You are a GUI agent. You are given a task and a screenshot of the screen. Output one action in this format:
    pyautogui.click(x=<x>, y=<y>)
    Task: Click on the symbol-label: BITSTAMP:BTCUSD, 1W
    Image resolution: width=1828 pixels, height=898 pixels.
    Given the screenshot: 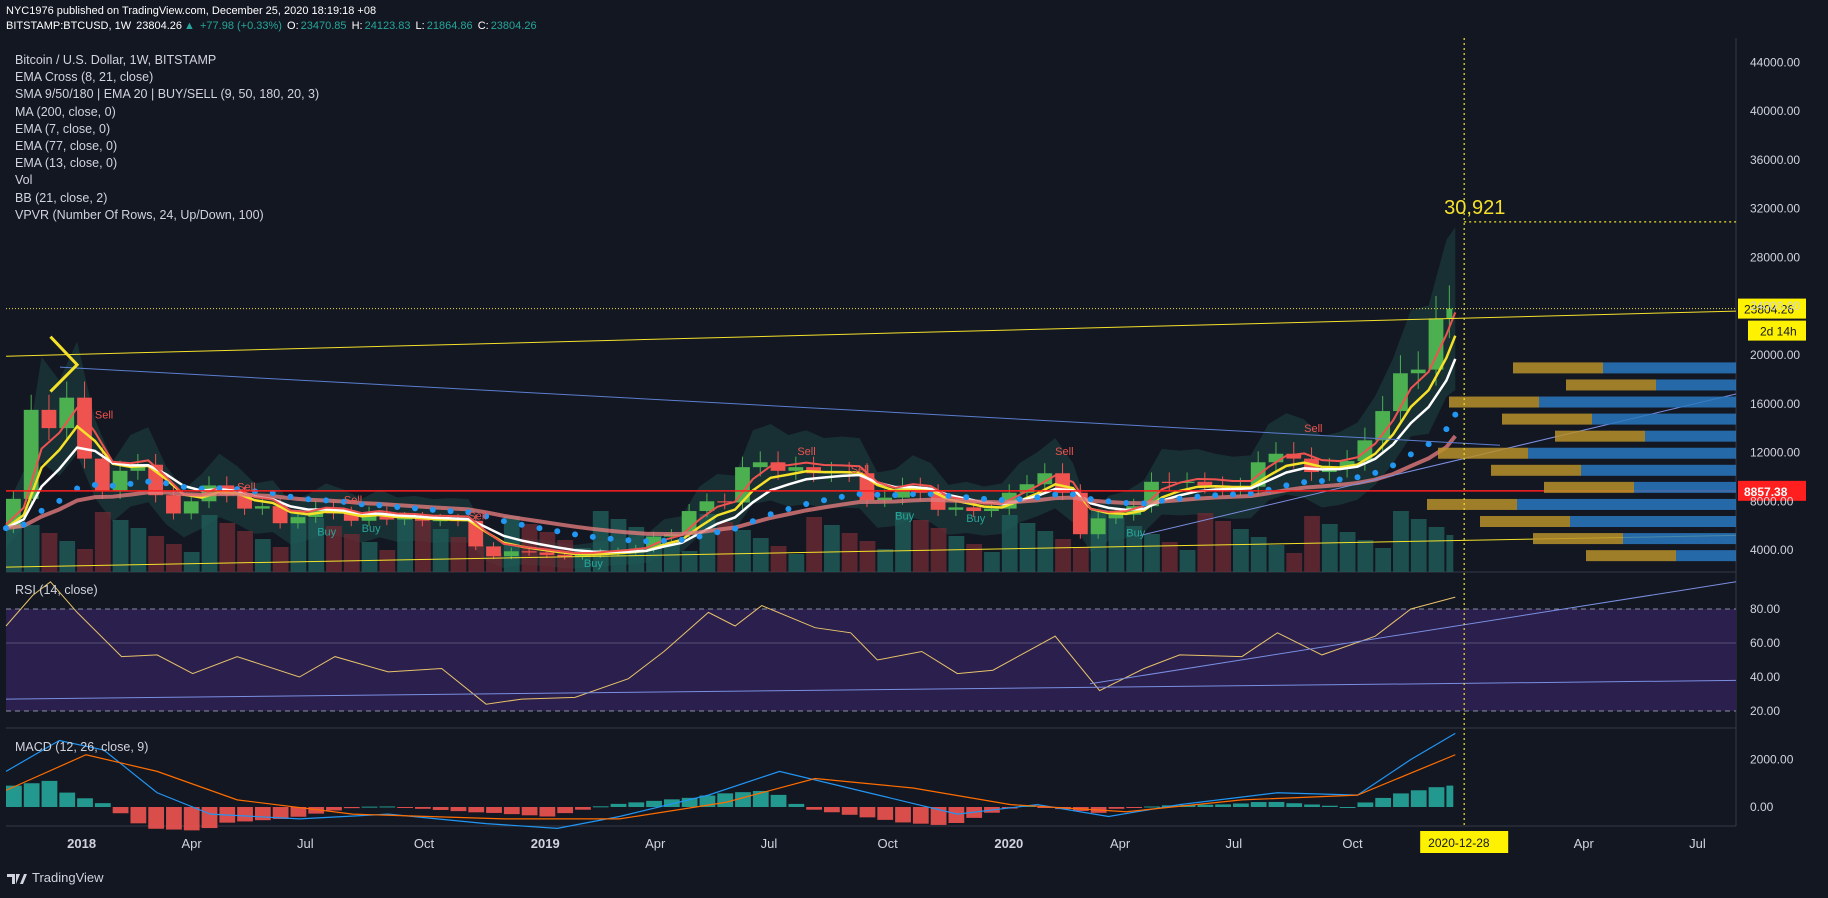 What is the action you would take?
    pyautogui.click(x=69, y=26)
    